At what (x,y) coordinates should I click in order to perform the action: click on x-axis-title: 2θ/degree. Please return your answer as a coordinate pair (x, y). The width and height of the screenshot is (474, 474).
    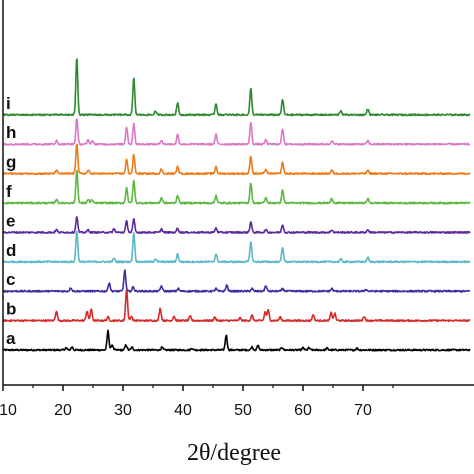
    Looking at the image, I should click on (234, 453).